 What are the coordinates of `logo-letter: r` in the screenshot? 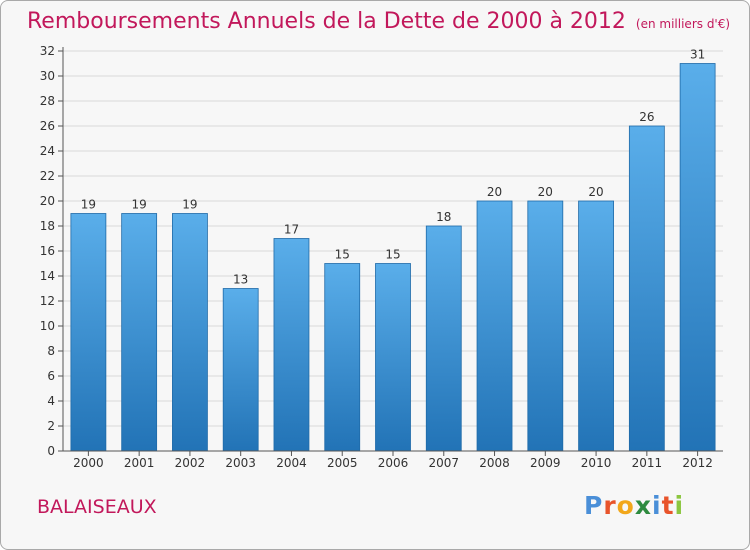 It's located at (610, 505).